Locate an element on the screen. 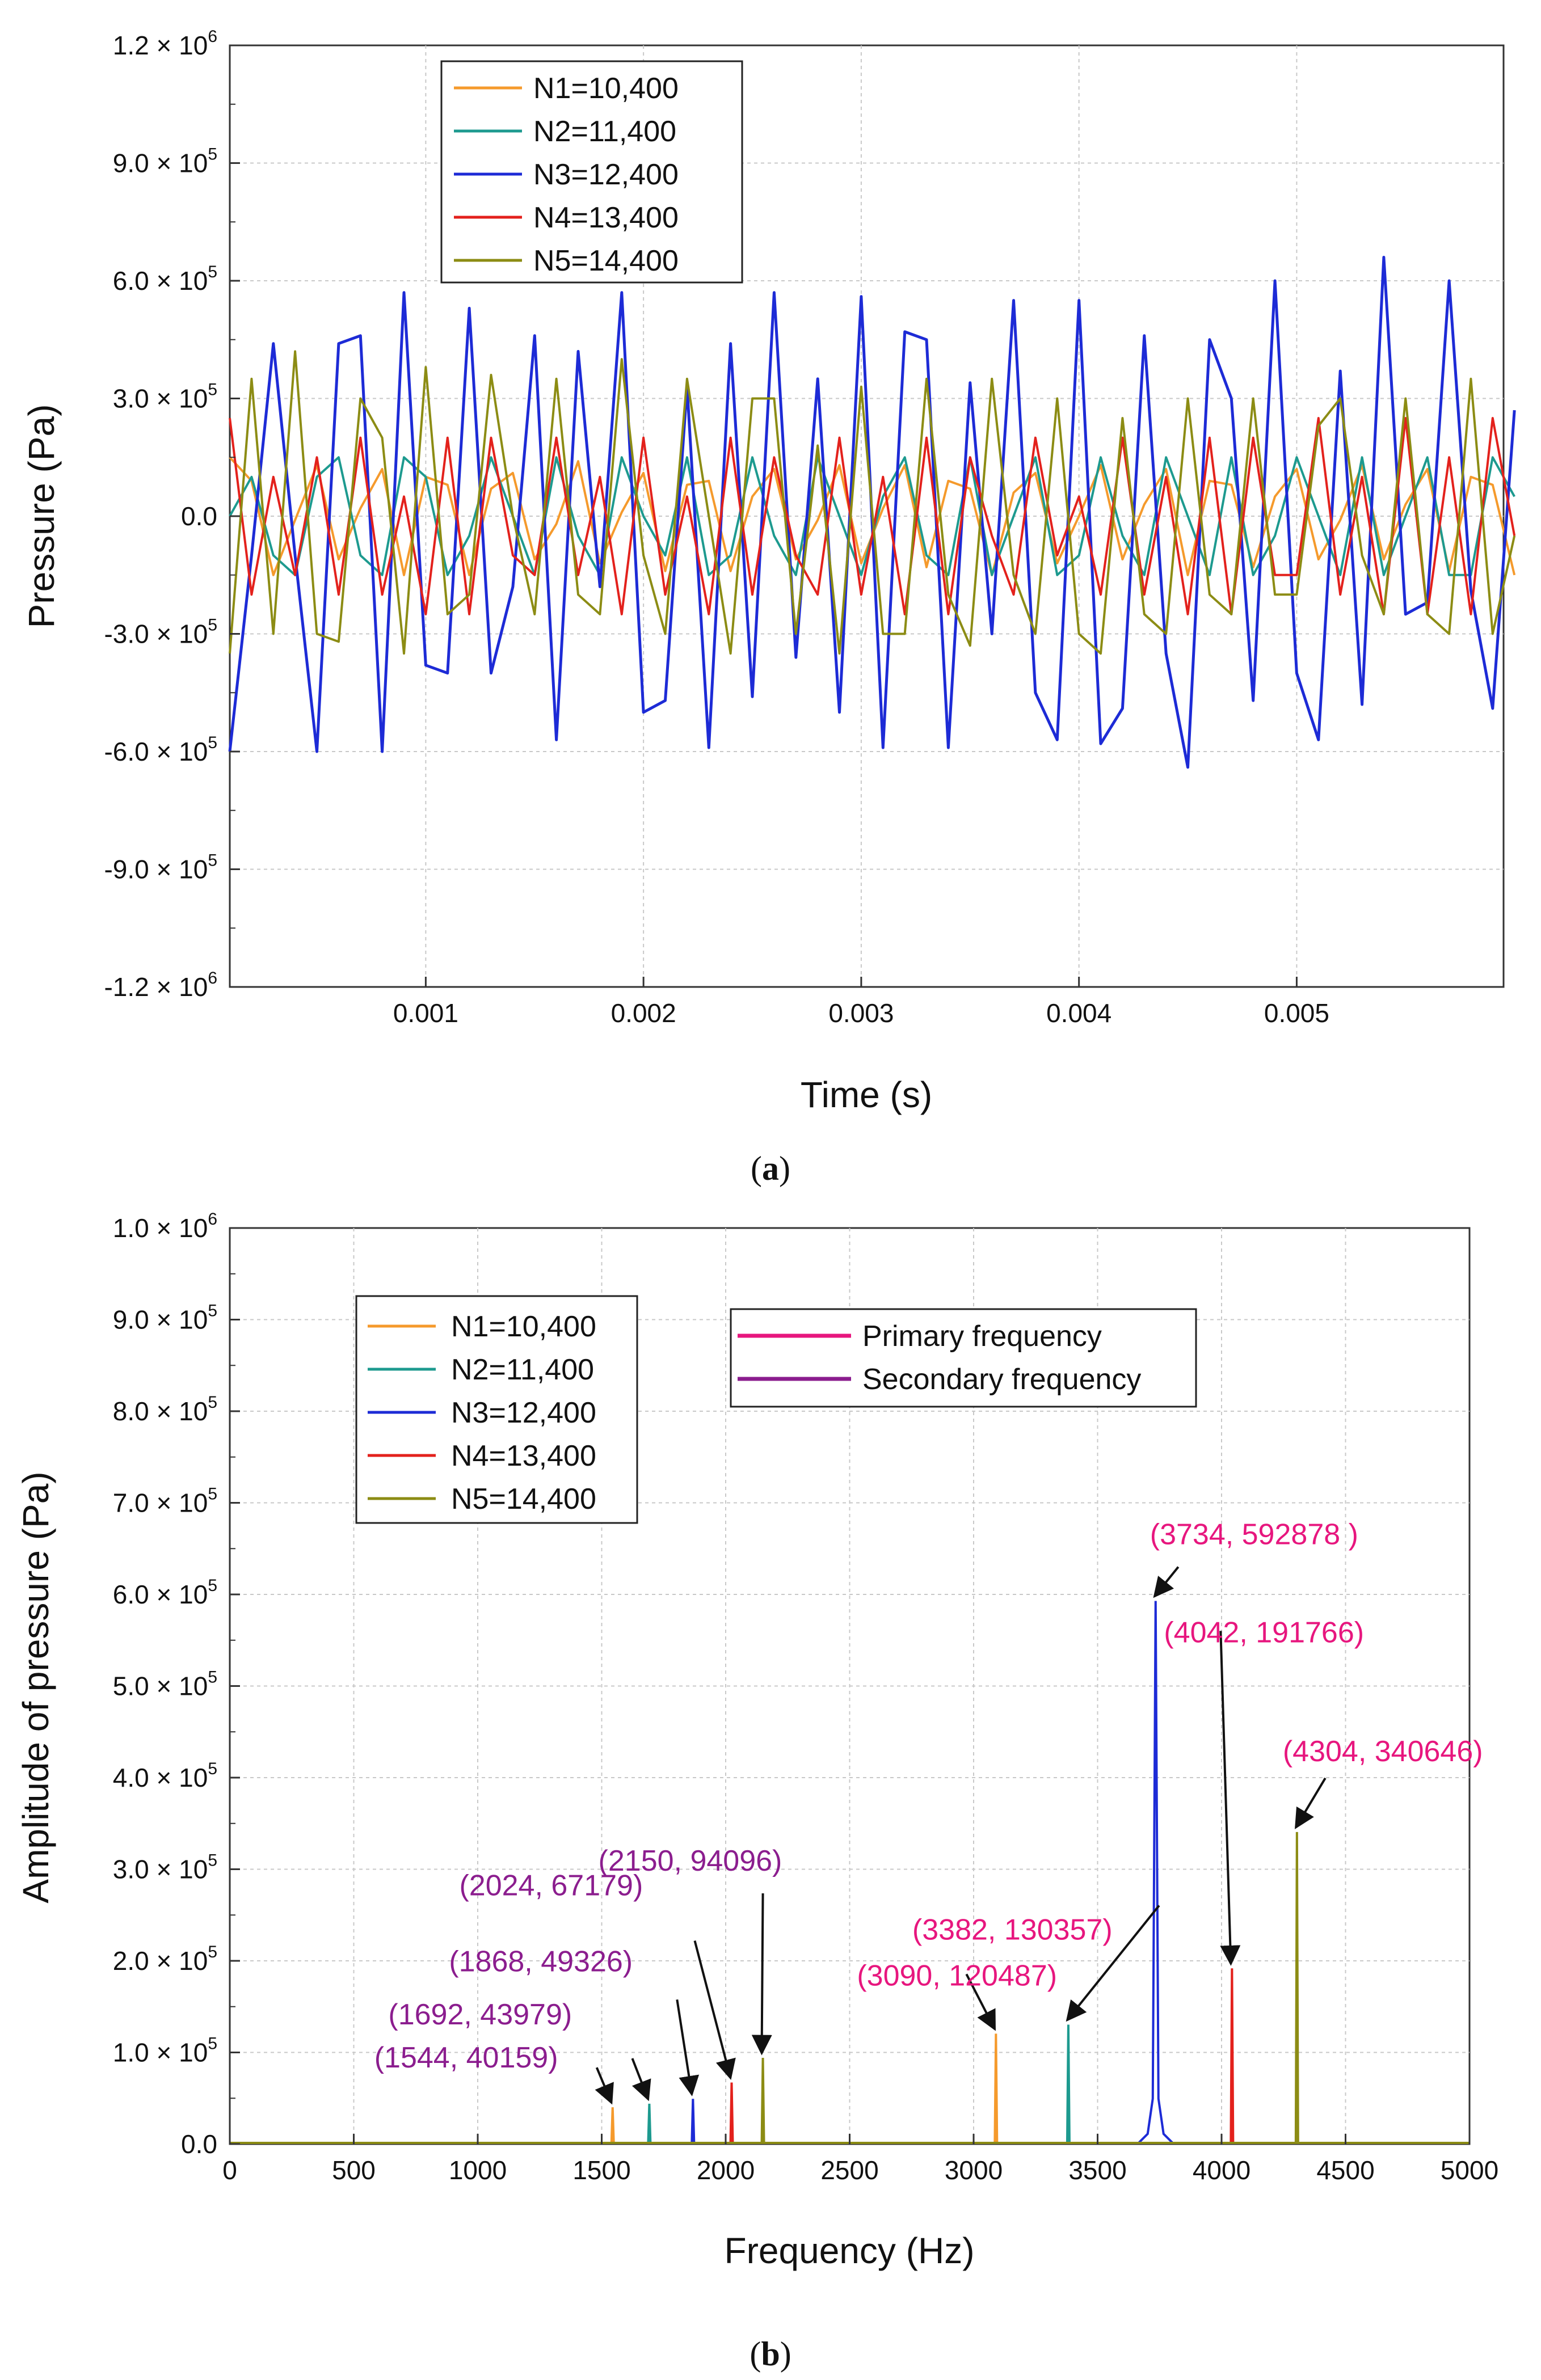  spectrum-x-tick-label: 1500 is located at coordinates (601, 2170).